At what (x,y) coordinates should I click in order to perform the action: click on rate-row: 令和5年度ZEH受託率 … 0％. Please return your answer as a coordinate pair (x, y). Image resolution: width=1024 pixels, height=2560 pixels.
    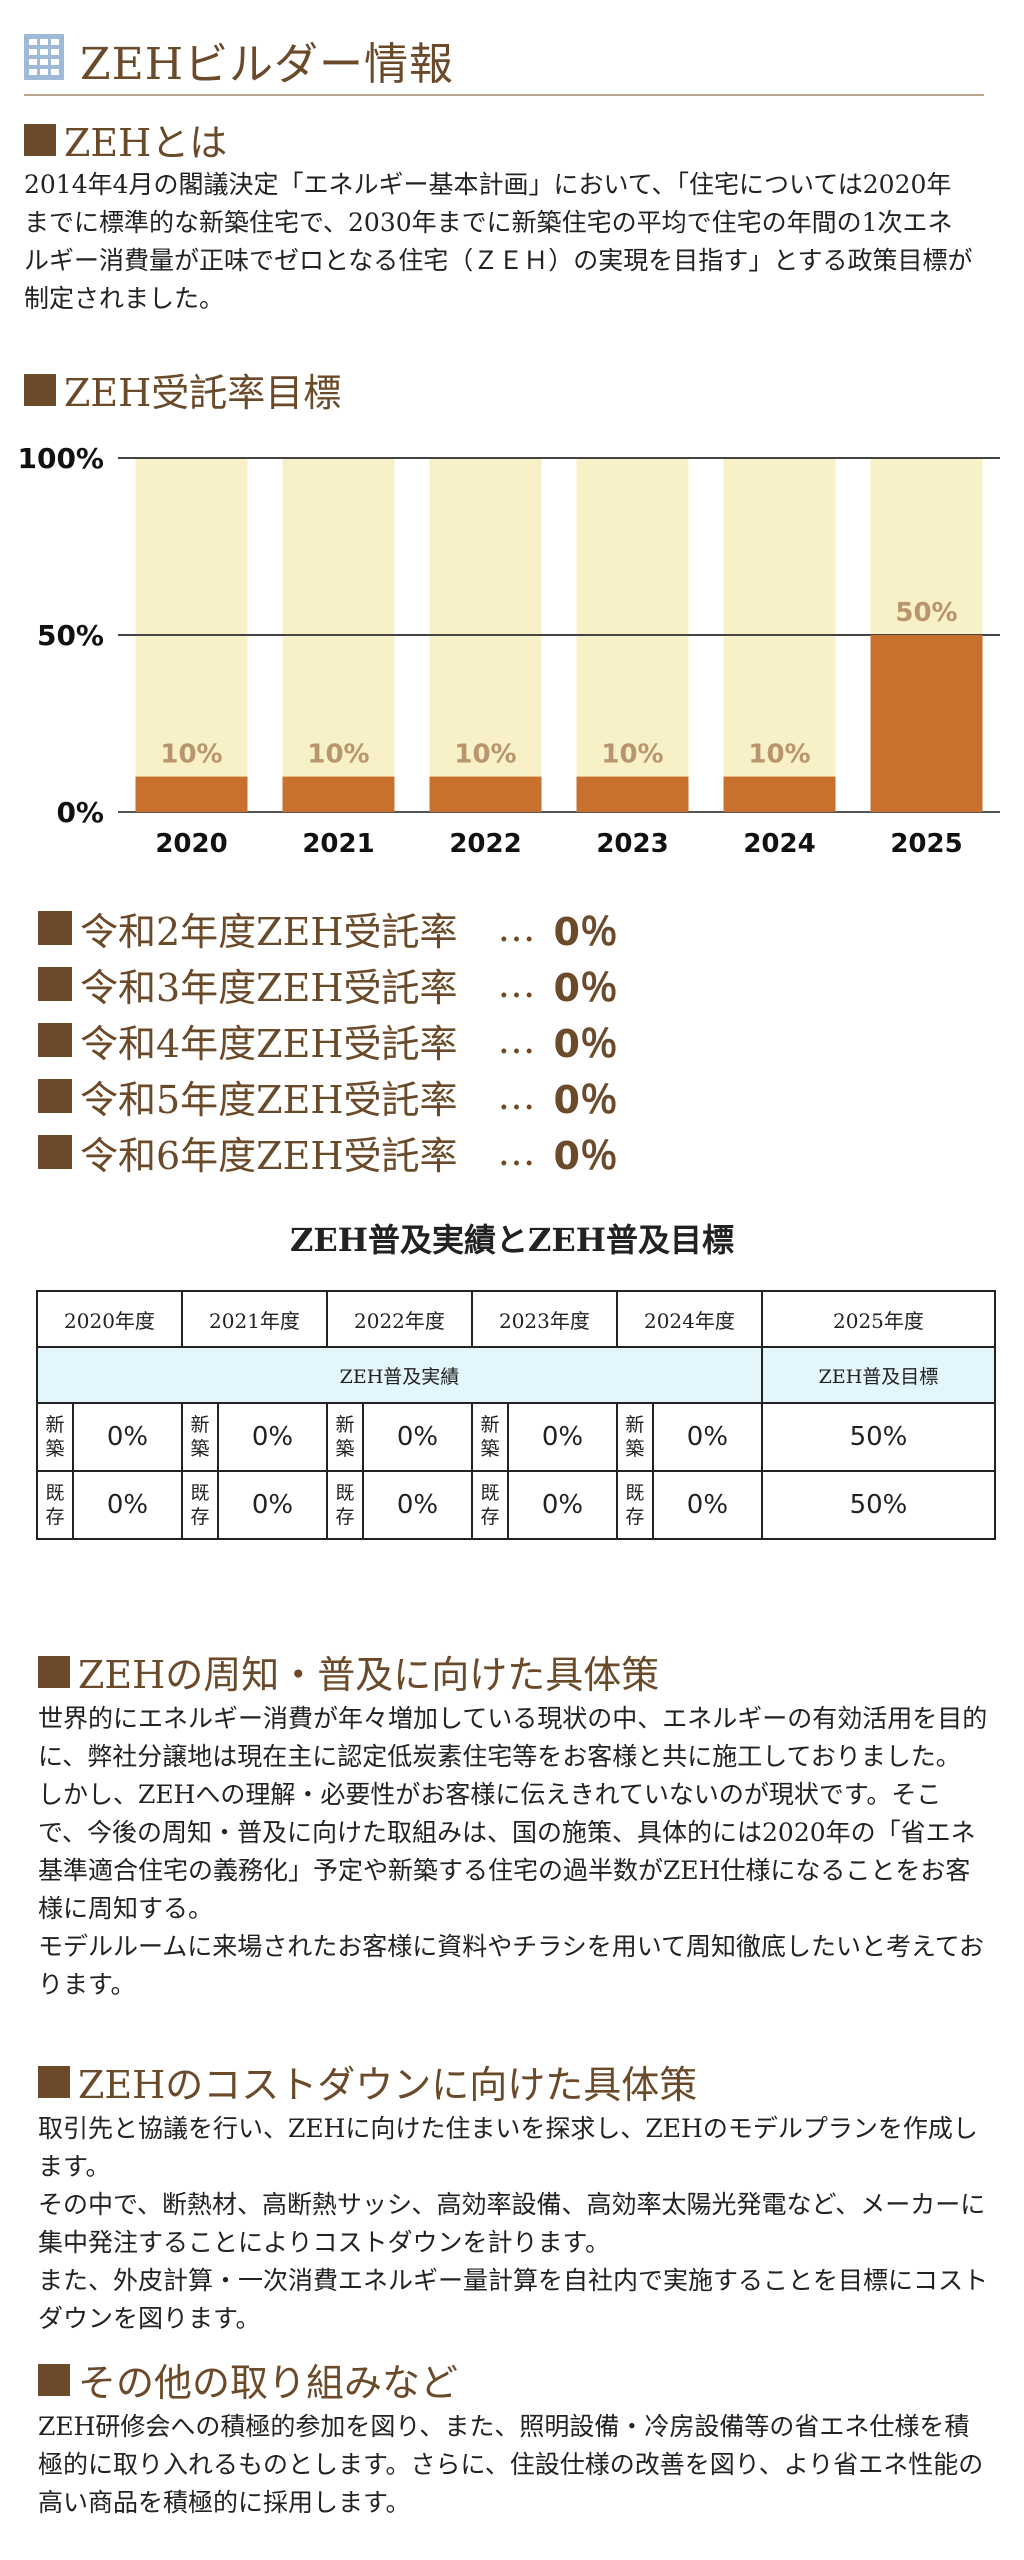
    Looking at the image, I should click on (488, 1096).